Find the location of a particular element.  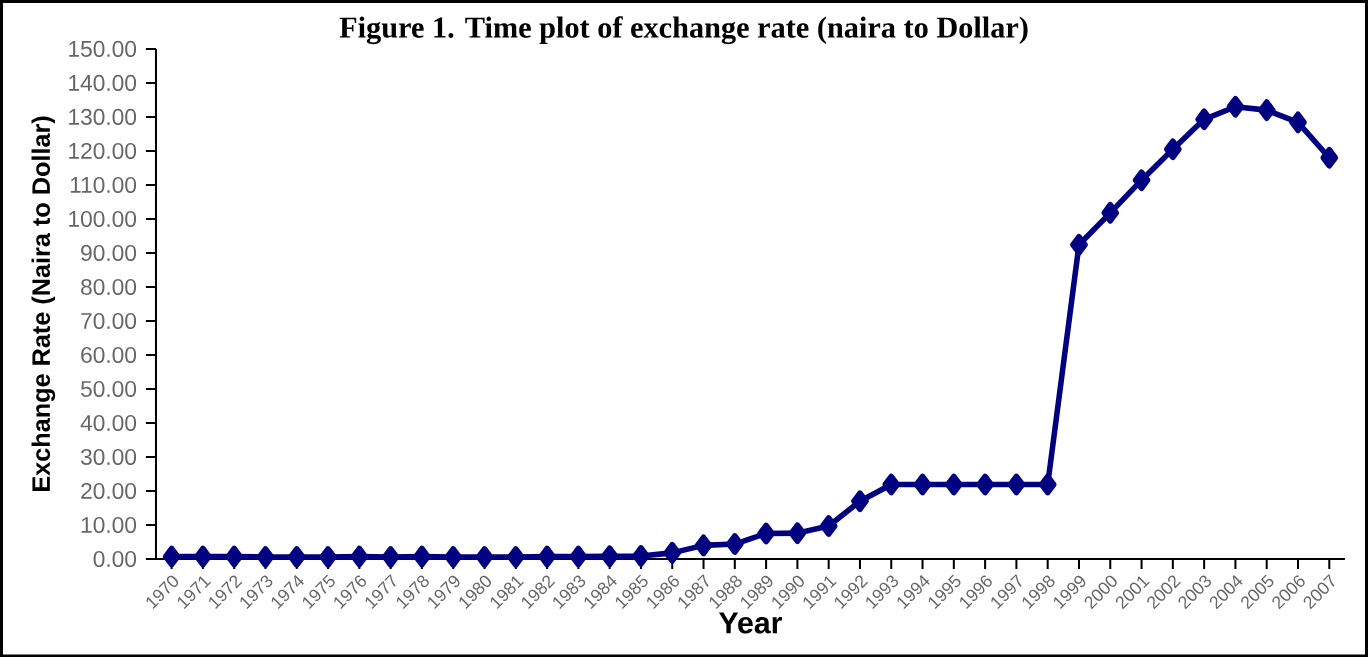

y-tick-label: 80.00 is located at coordinates (109, 286).